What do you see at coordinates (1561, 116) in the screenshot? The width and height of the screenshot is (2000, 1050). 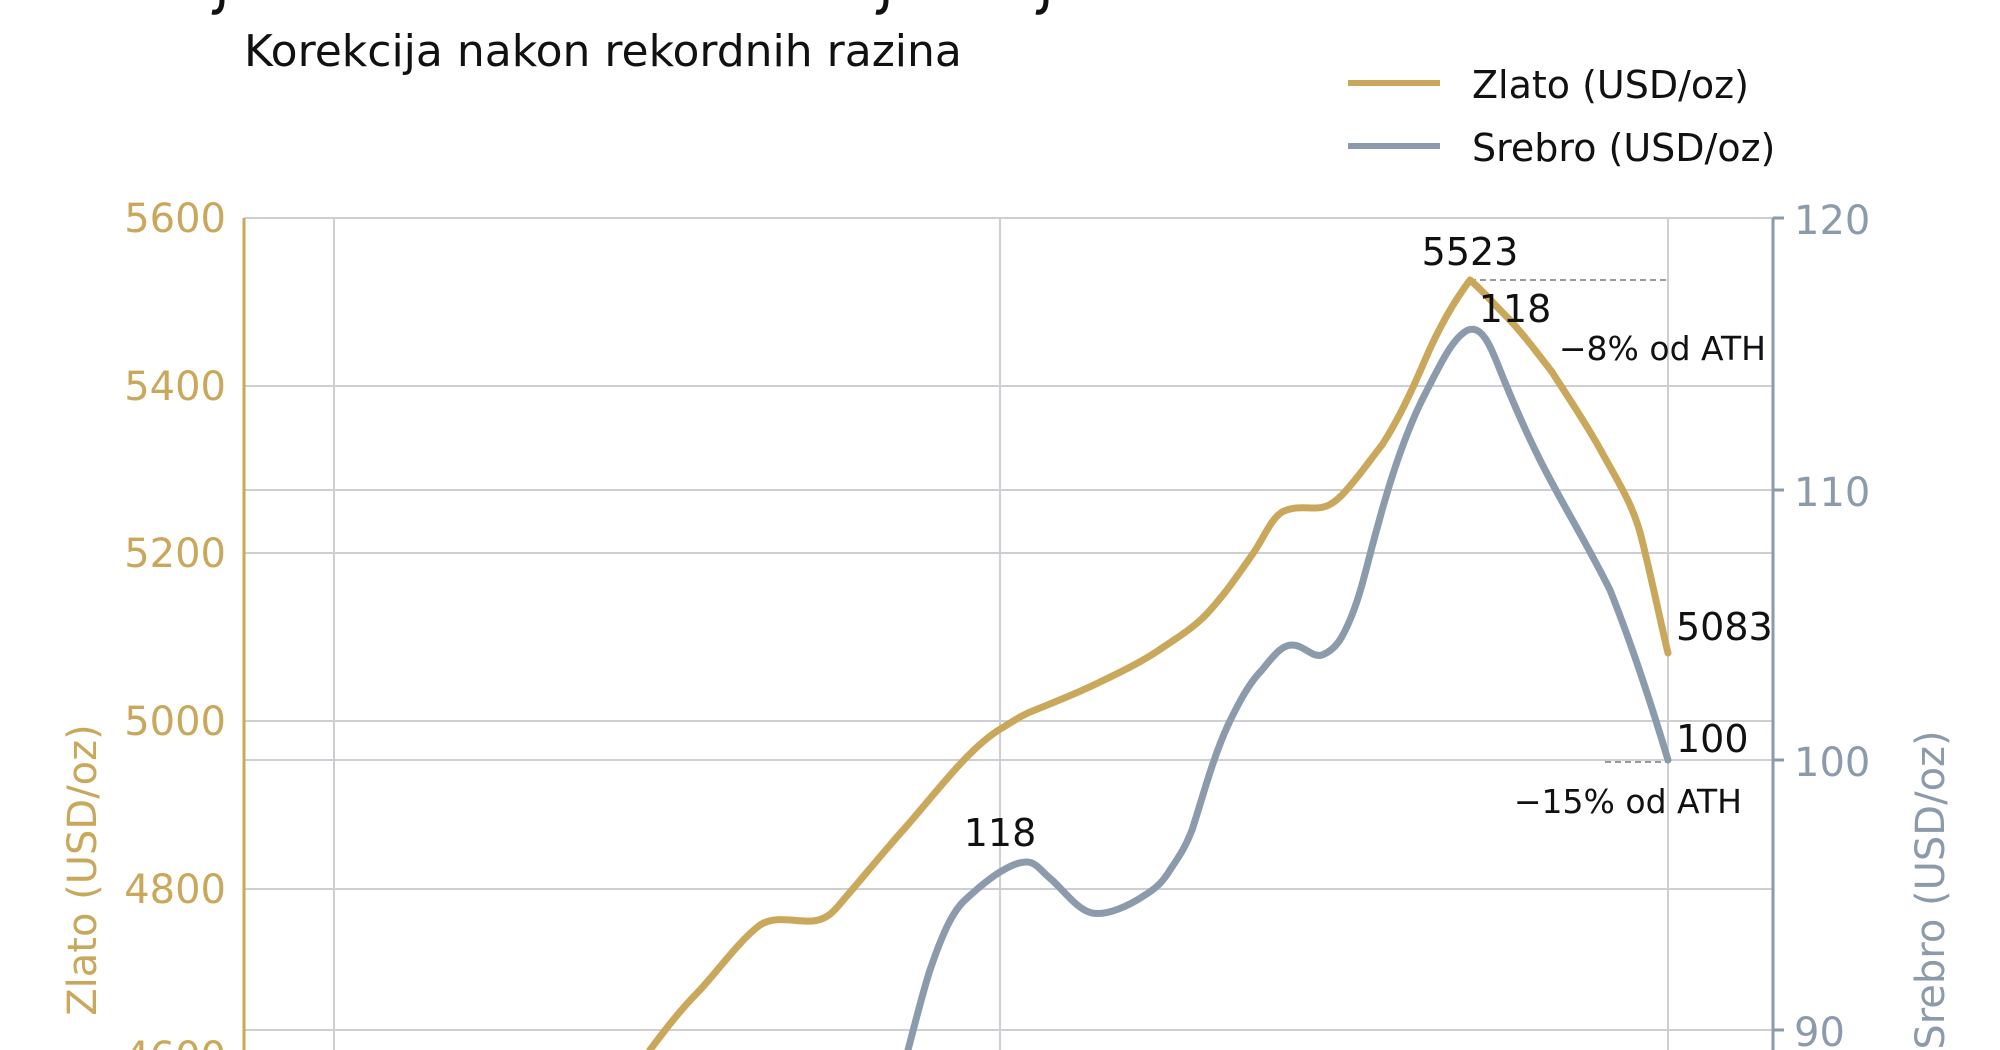 I see `legend: Zlato (USD/oz) Srebro (USD/oz)` at bounding box center [1561, 116].